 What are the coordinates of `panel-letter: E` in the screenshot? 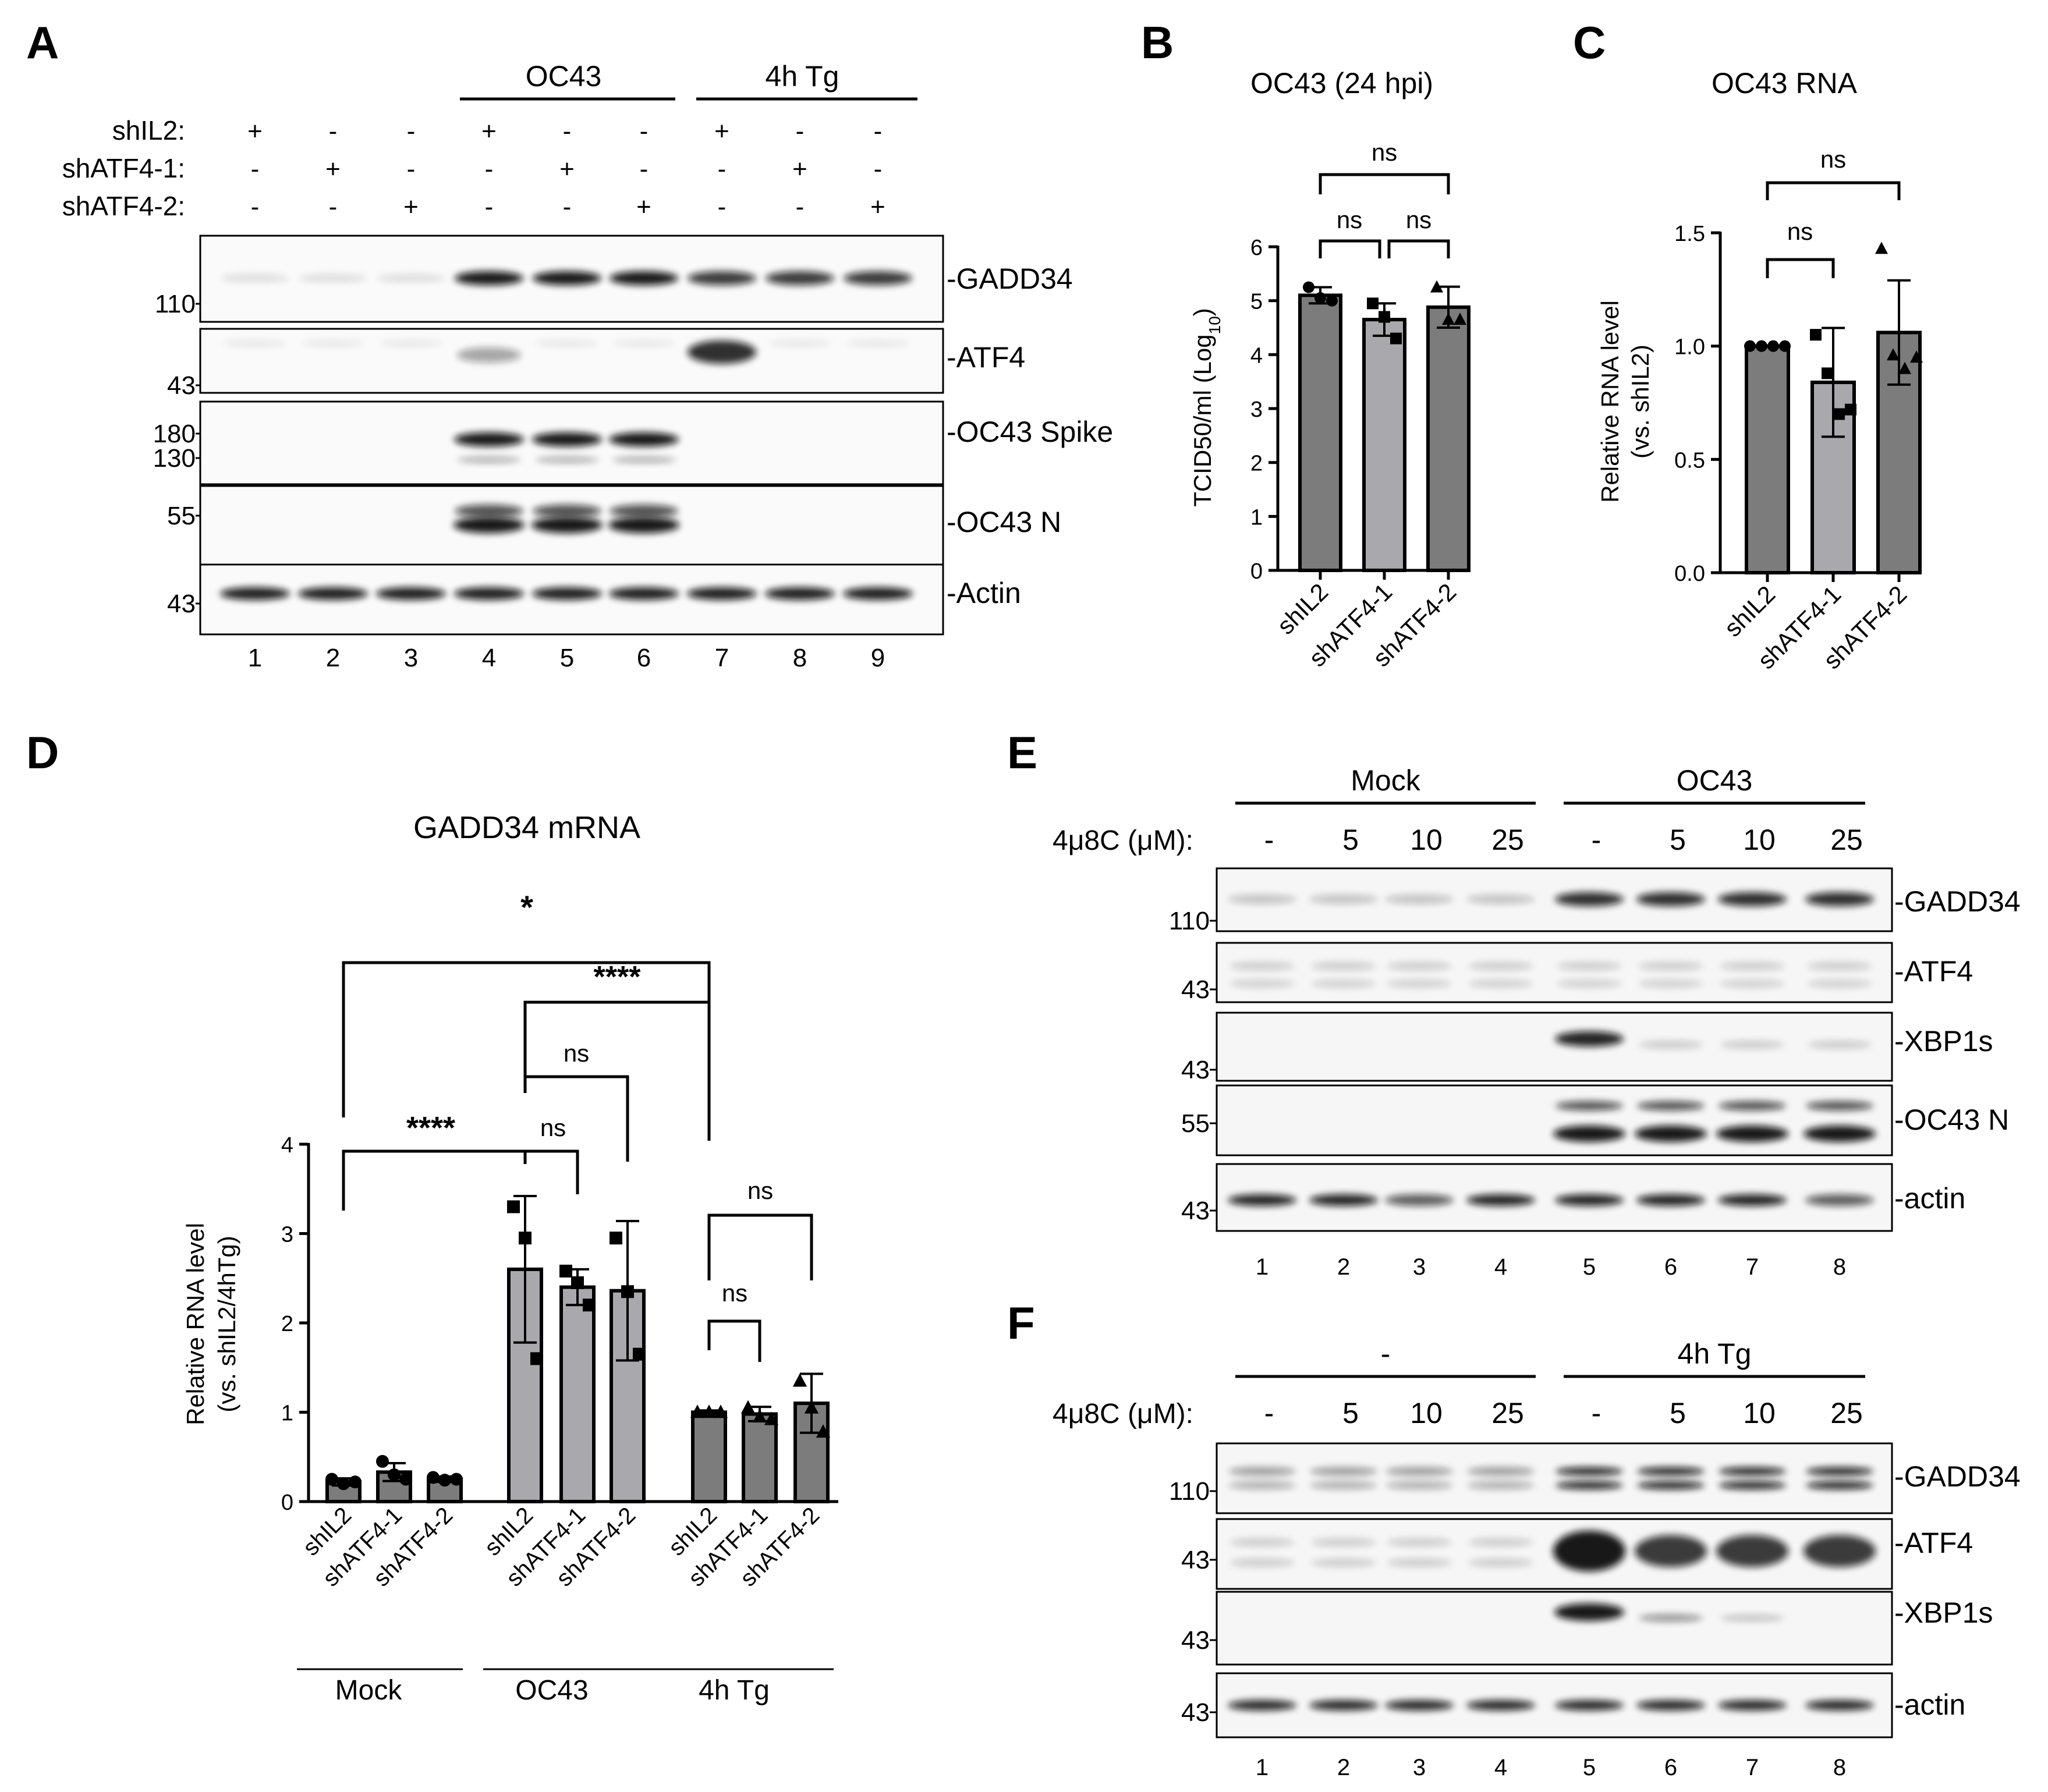 It's located at (1022, 752).